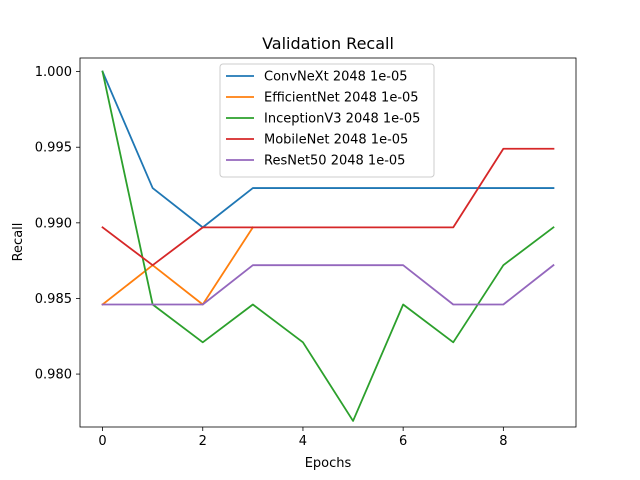 Image resolution: width=640 pixels, height=480 pixels. Describe the element at coordinates (334, 161) in the screenshot. I see `legend-label: ResNet50 2048 1e-05` at that location.